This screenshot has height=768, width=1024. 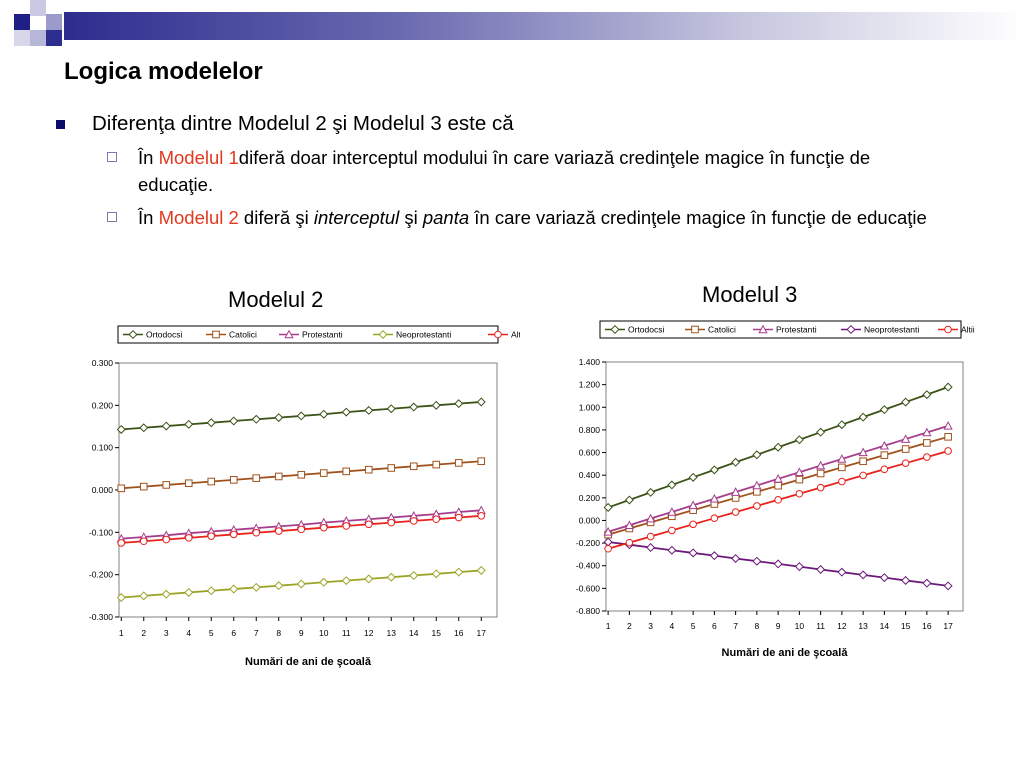 What do you see at coordinates (121, 633) in the screenshot?
I see `x-tick-label: 1` at bounding box center [121, 633].